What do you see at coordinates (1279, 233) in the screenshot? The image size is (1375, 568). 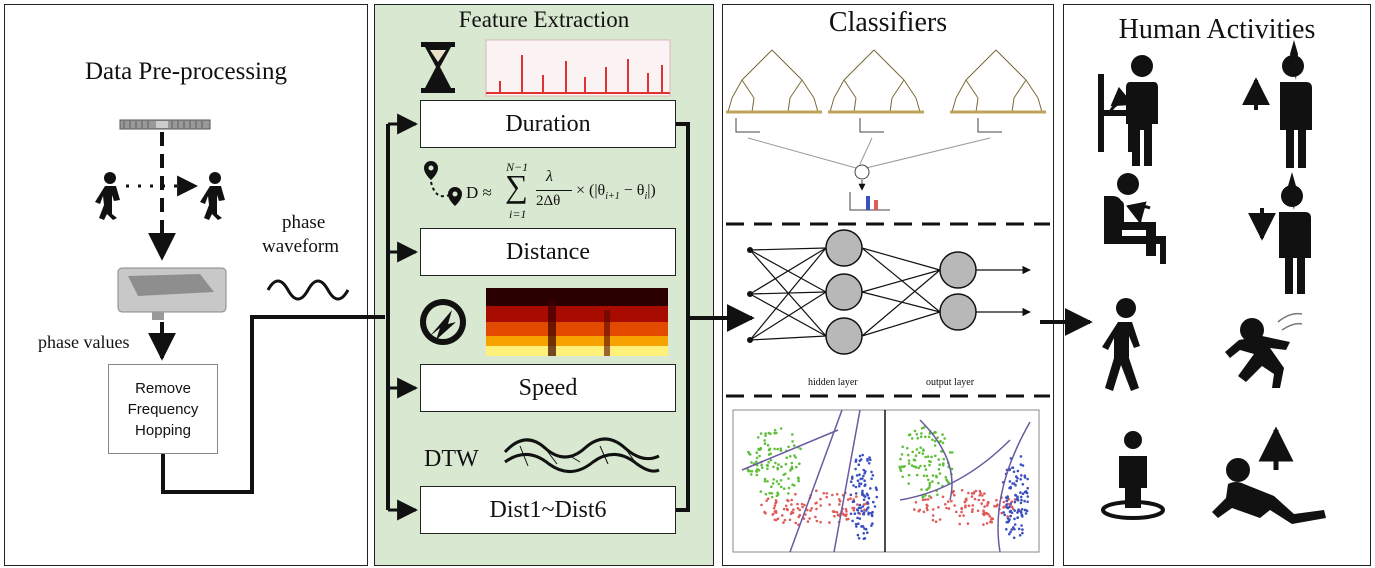 I see `arm-down-icon` at bounding box center [1279, 233].